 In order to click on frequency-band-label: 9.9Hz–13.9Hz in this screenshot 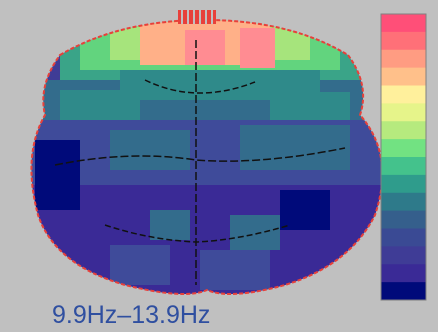, I will do `click(131, 315)`.